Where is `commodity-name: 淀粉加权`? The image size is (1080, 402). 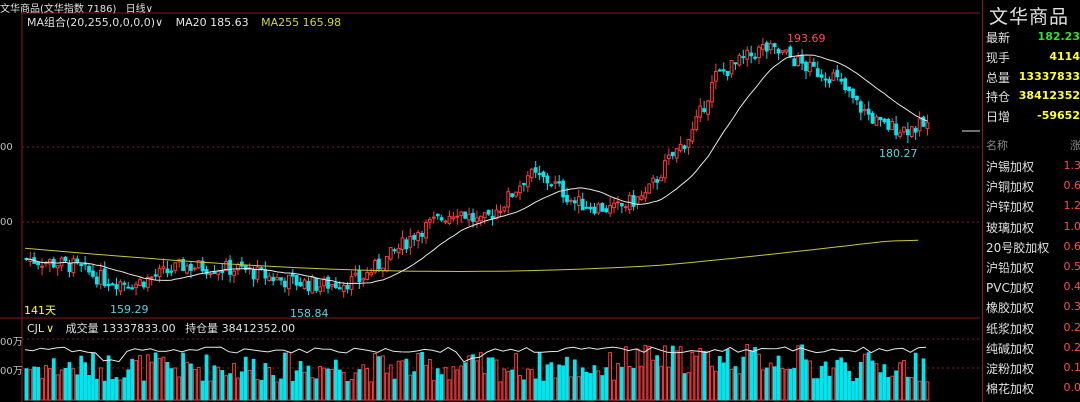
commodity-name: 淀粉加权 is located at coordinates (1010, 369).